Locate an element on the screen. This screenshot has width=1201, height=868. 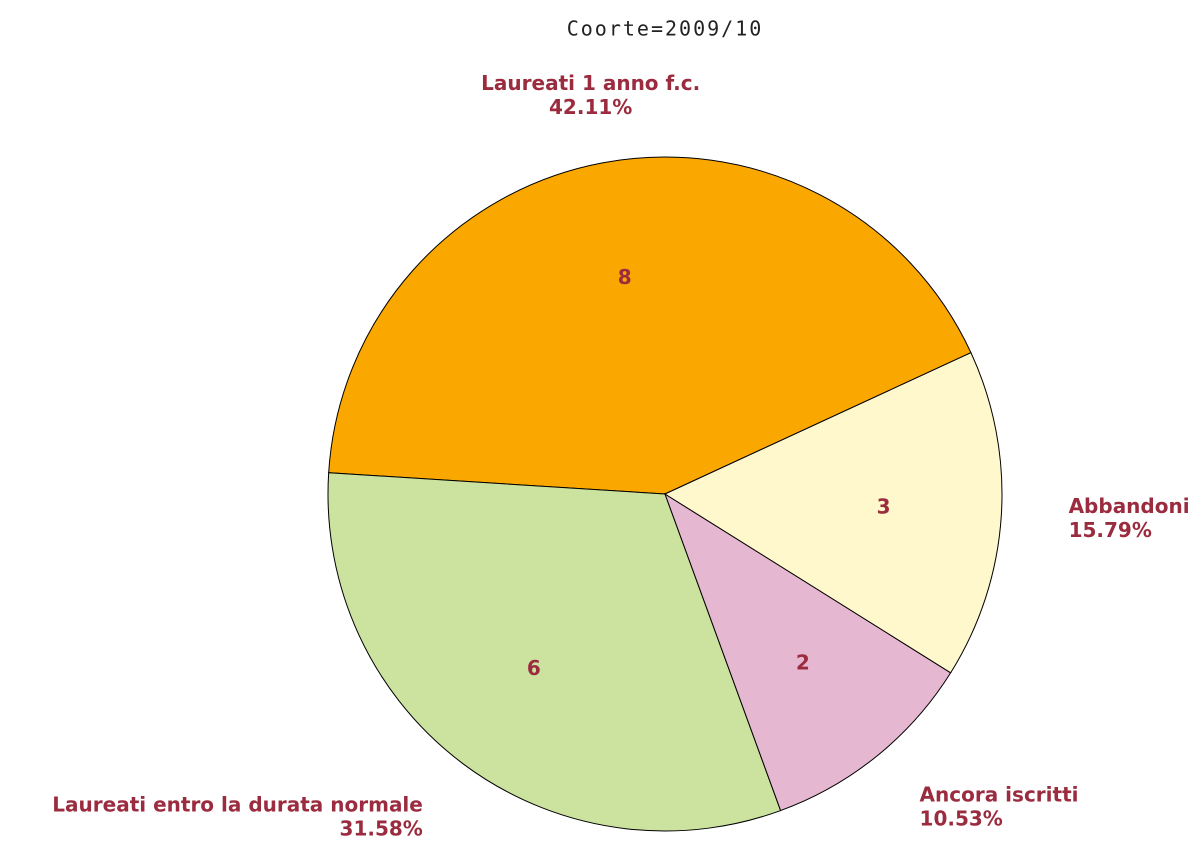
slice-category-label: Ancora iscritti is located at coordinates (999, 795).